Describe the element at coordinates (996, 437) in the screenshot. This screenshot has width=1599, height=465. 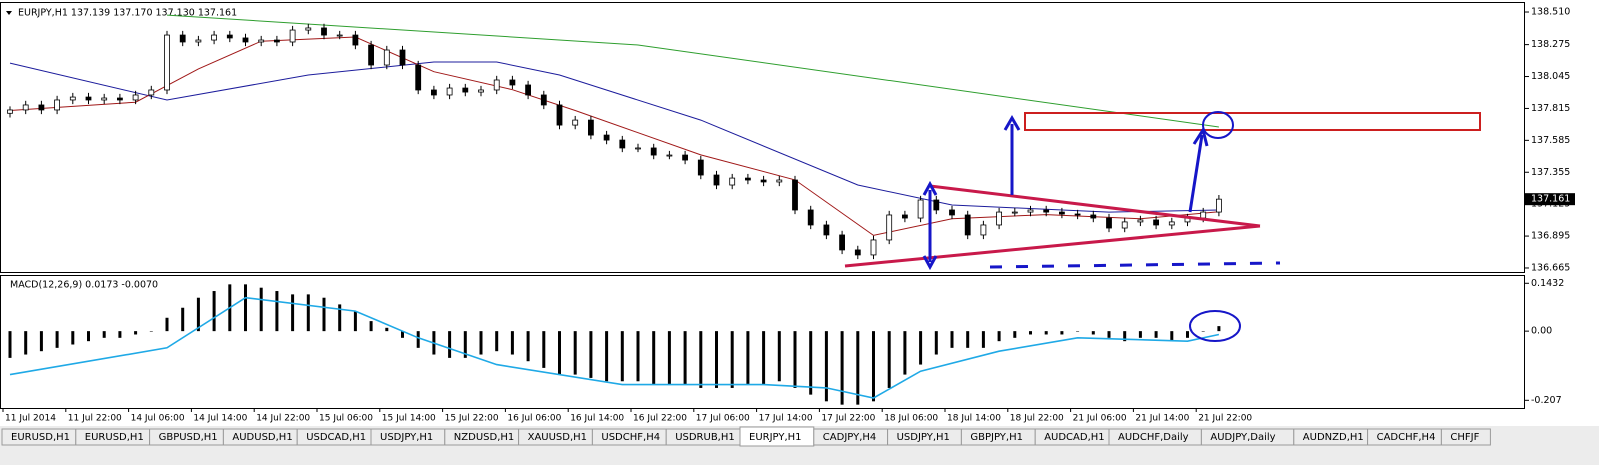
I see `tab-label: GBPJPY,H1` at that location.